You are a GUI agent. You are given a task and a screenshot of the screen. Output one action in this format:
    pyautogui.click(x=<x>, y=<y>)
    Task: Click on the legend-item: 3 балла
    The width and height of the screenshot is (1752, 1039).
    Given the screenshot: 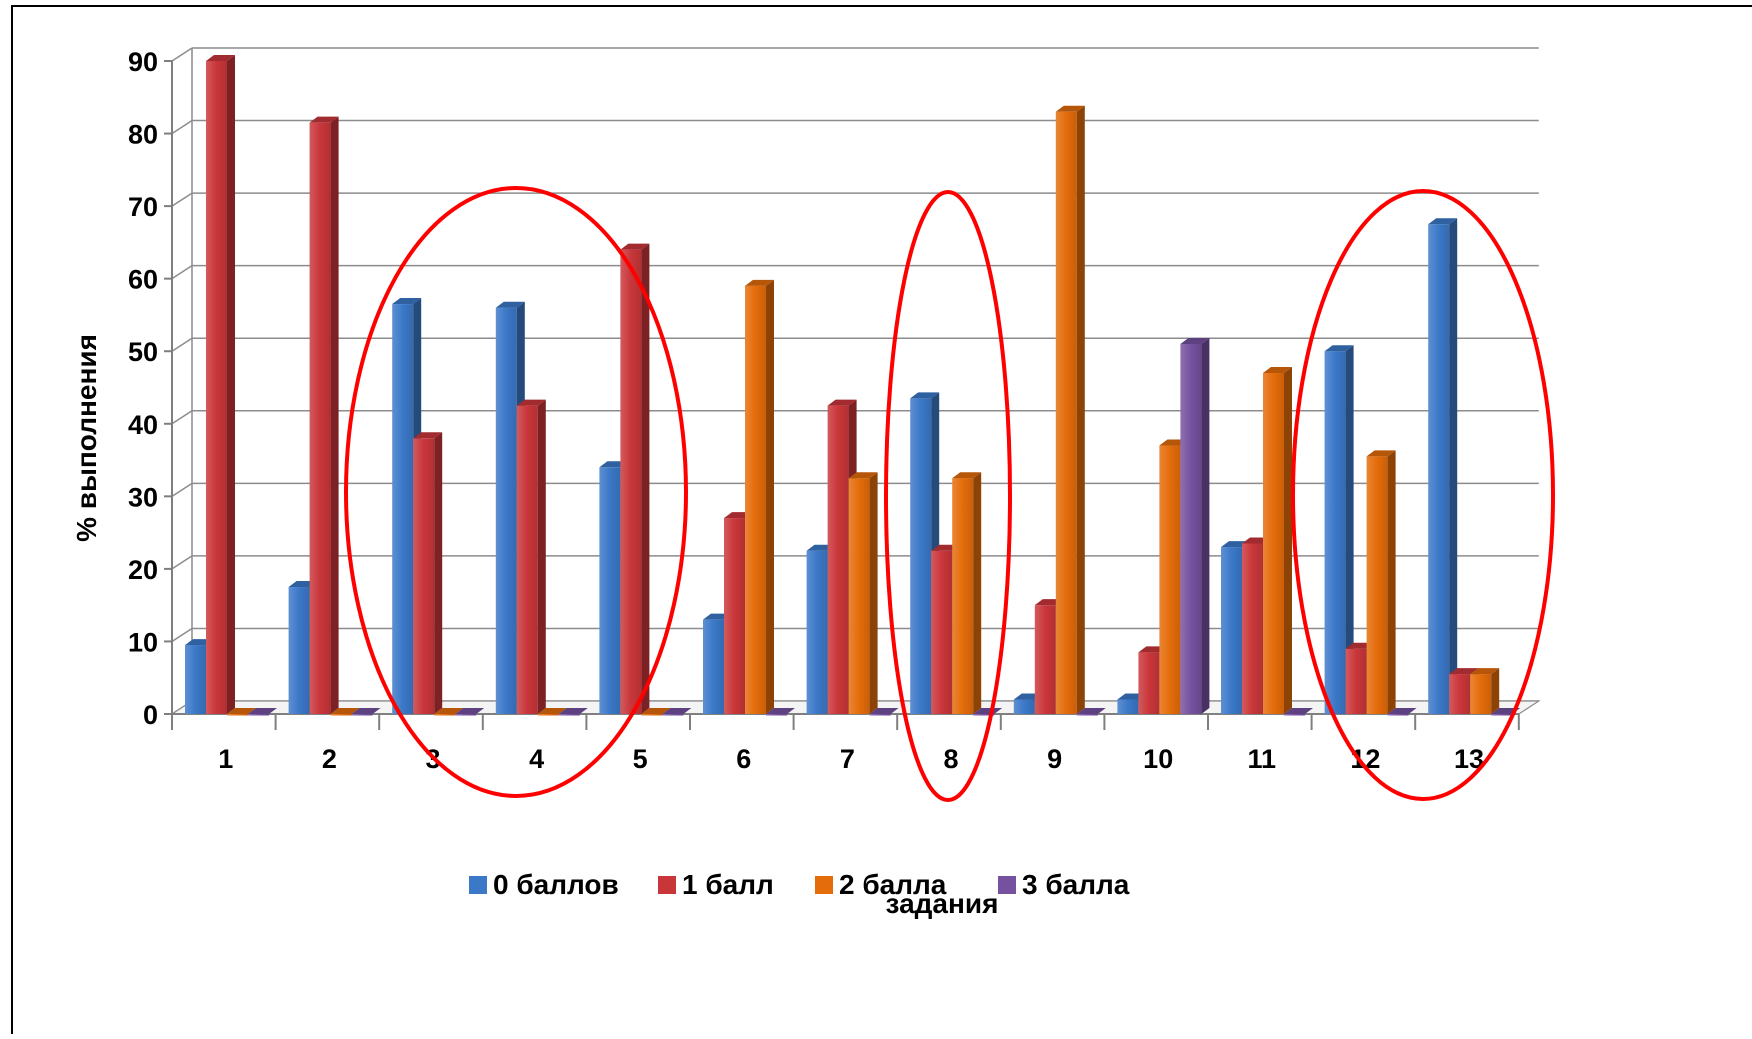 What is the action you would take?
    pyautogui.click(x=1064, y=884)
    